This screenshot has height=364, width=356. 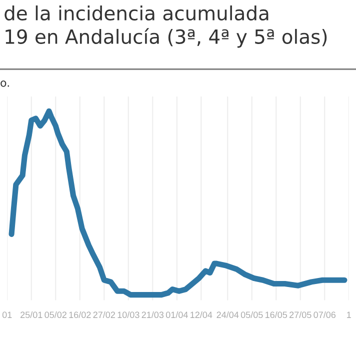 I want to click on chart-subtitle: o., so click(x=4, y=83).